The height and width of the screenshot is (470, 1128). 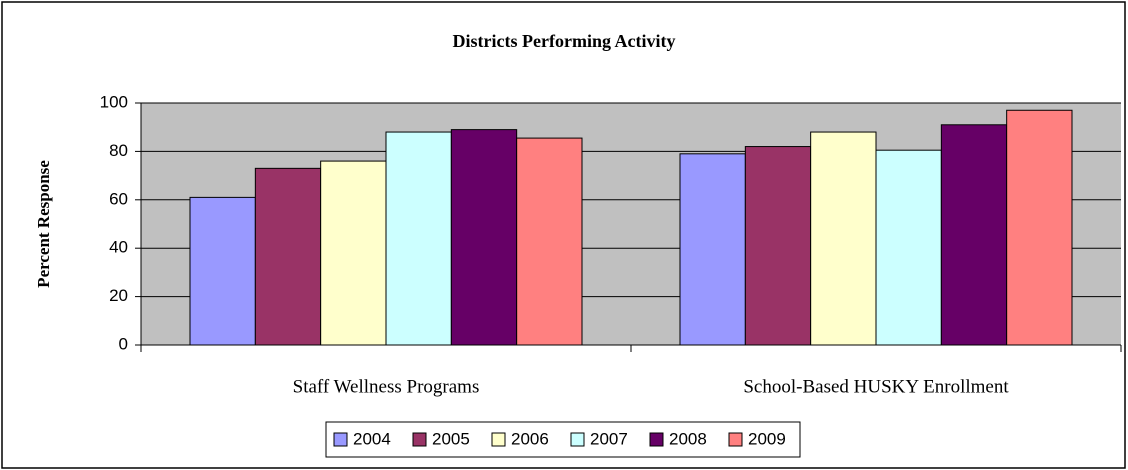 What do you see at coordinates (372, 438) in the screenshot?
I see `legend-label: 2004` at bounding box center [372, 438].